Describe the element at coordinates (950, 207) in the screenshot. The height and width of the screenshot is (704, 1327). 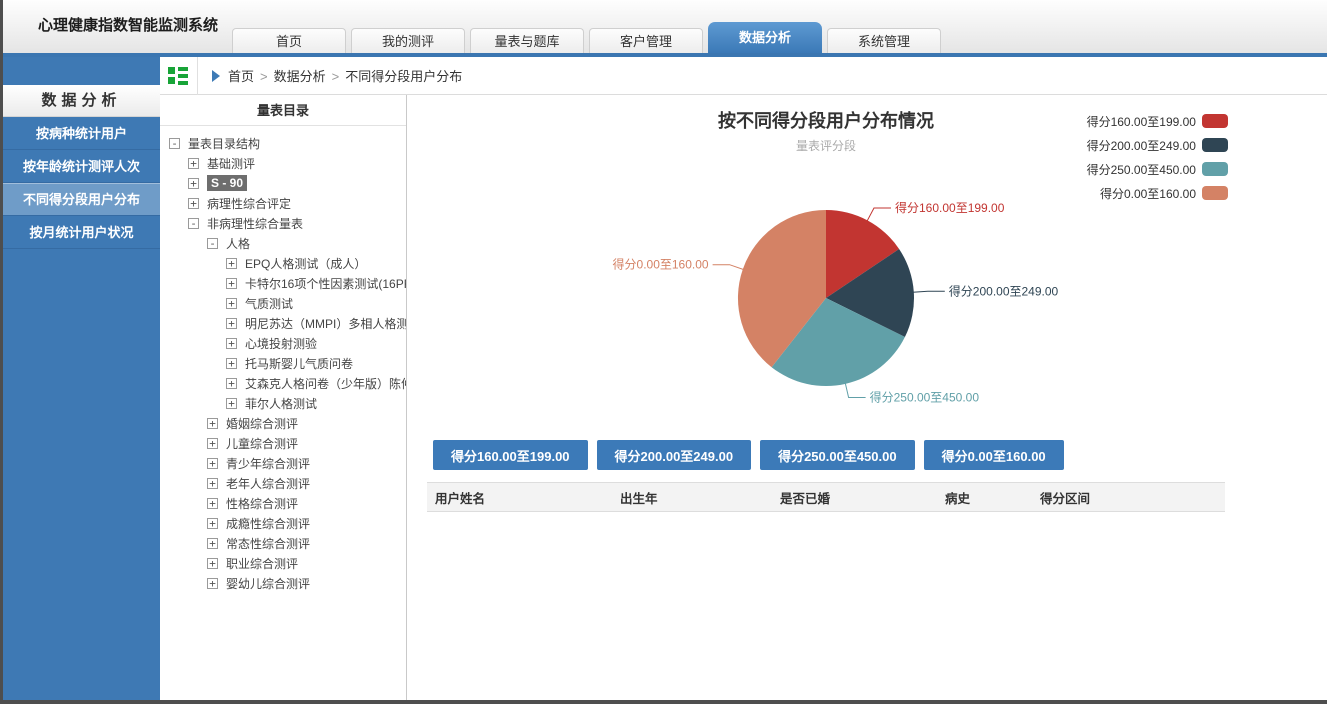
I see `pie-slice-label: 得分160.00至199.00` at that location.